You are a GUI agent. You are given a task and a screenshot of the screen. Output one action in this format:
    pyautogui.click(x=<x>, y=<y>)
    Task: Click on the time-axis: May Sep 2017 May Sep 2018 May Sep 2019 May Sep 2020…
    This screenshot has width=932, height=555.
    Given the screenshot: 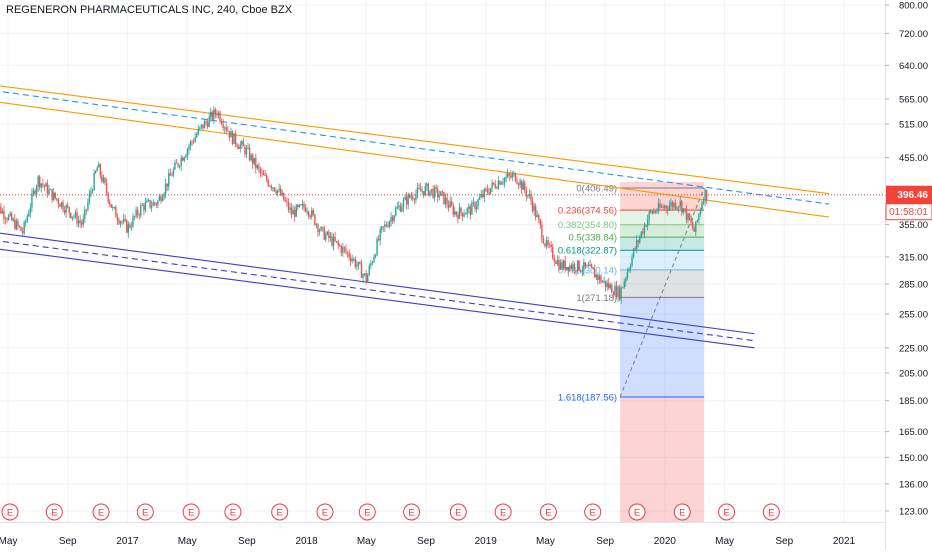 What is the action you would take?
    pyautogui.click(x=442, y=536)
    